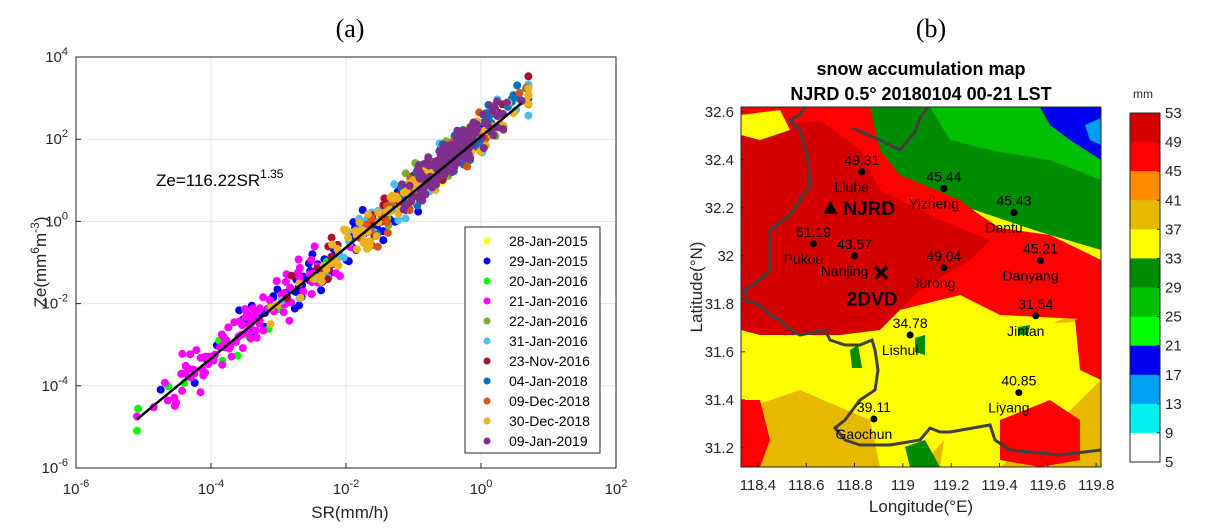 Image resolution: width=1209 pixels, height=531 pixels. Describe the element at coordinates (999, 485) in the screenshot. I see `x-tick-label: 119.4` at that location.